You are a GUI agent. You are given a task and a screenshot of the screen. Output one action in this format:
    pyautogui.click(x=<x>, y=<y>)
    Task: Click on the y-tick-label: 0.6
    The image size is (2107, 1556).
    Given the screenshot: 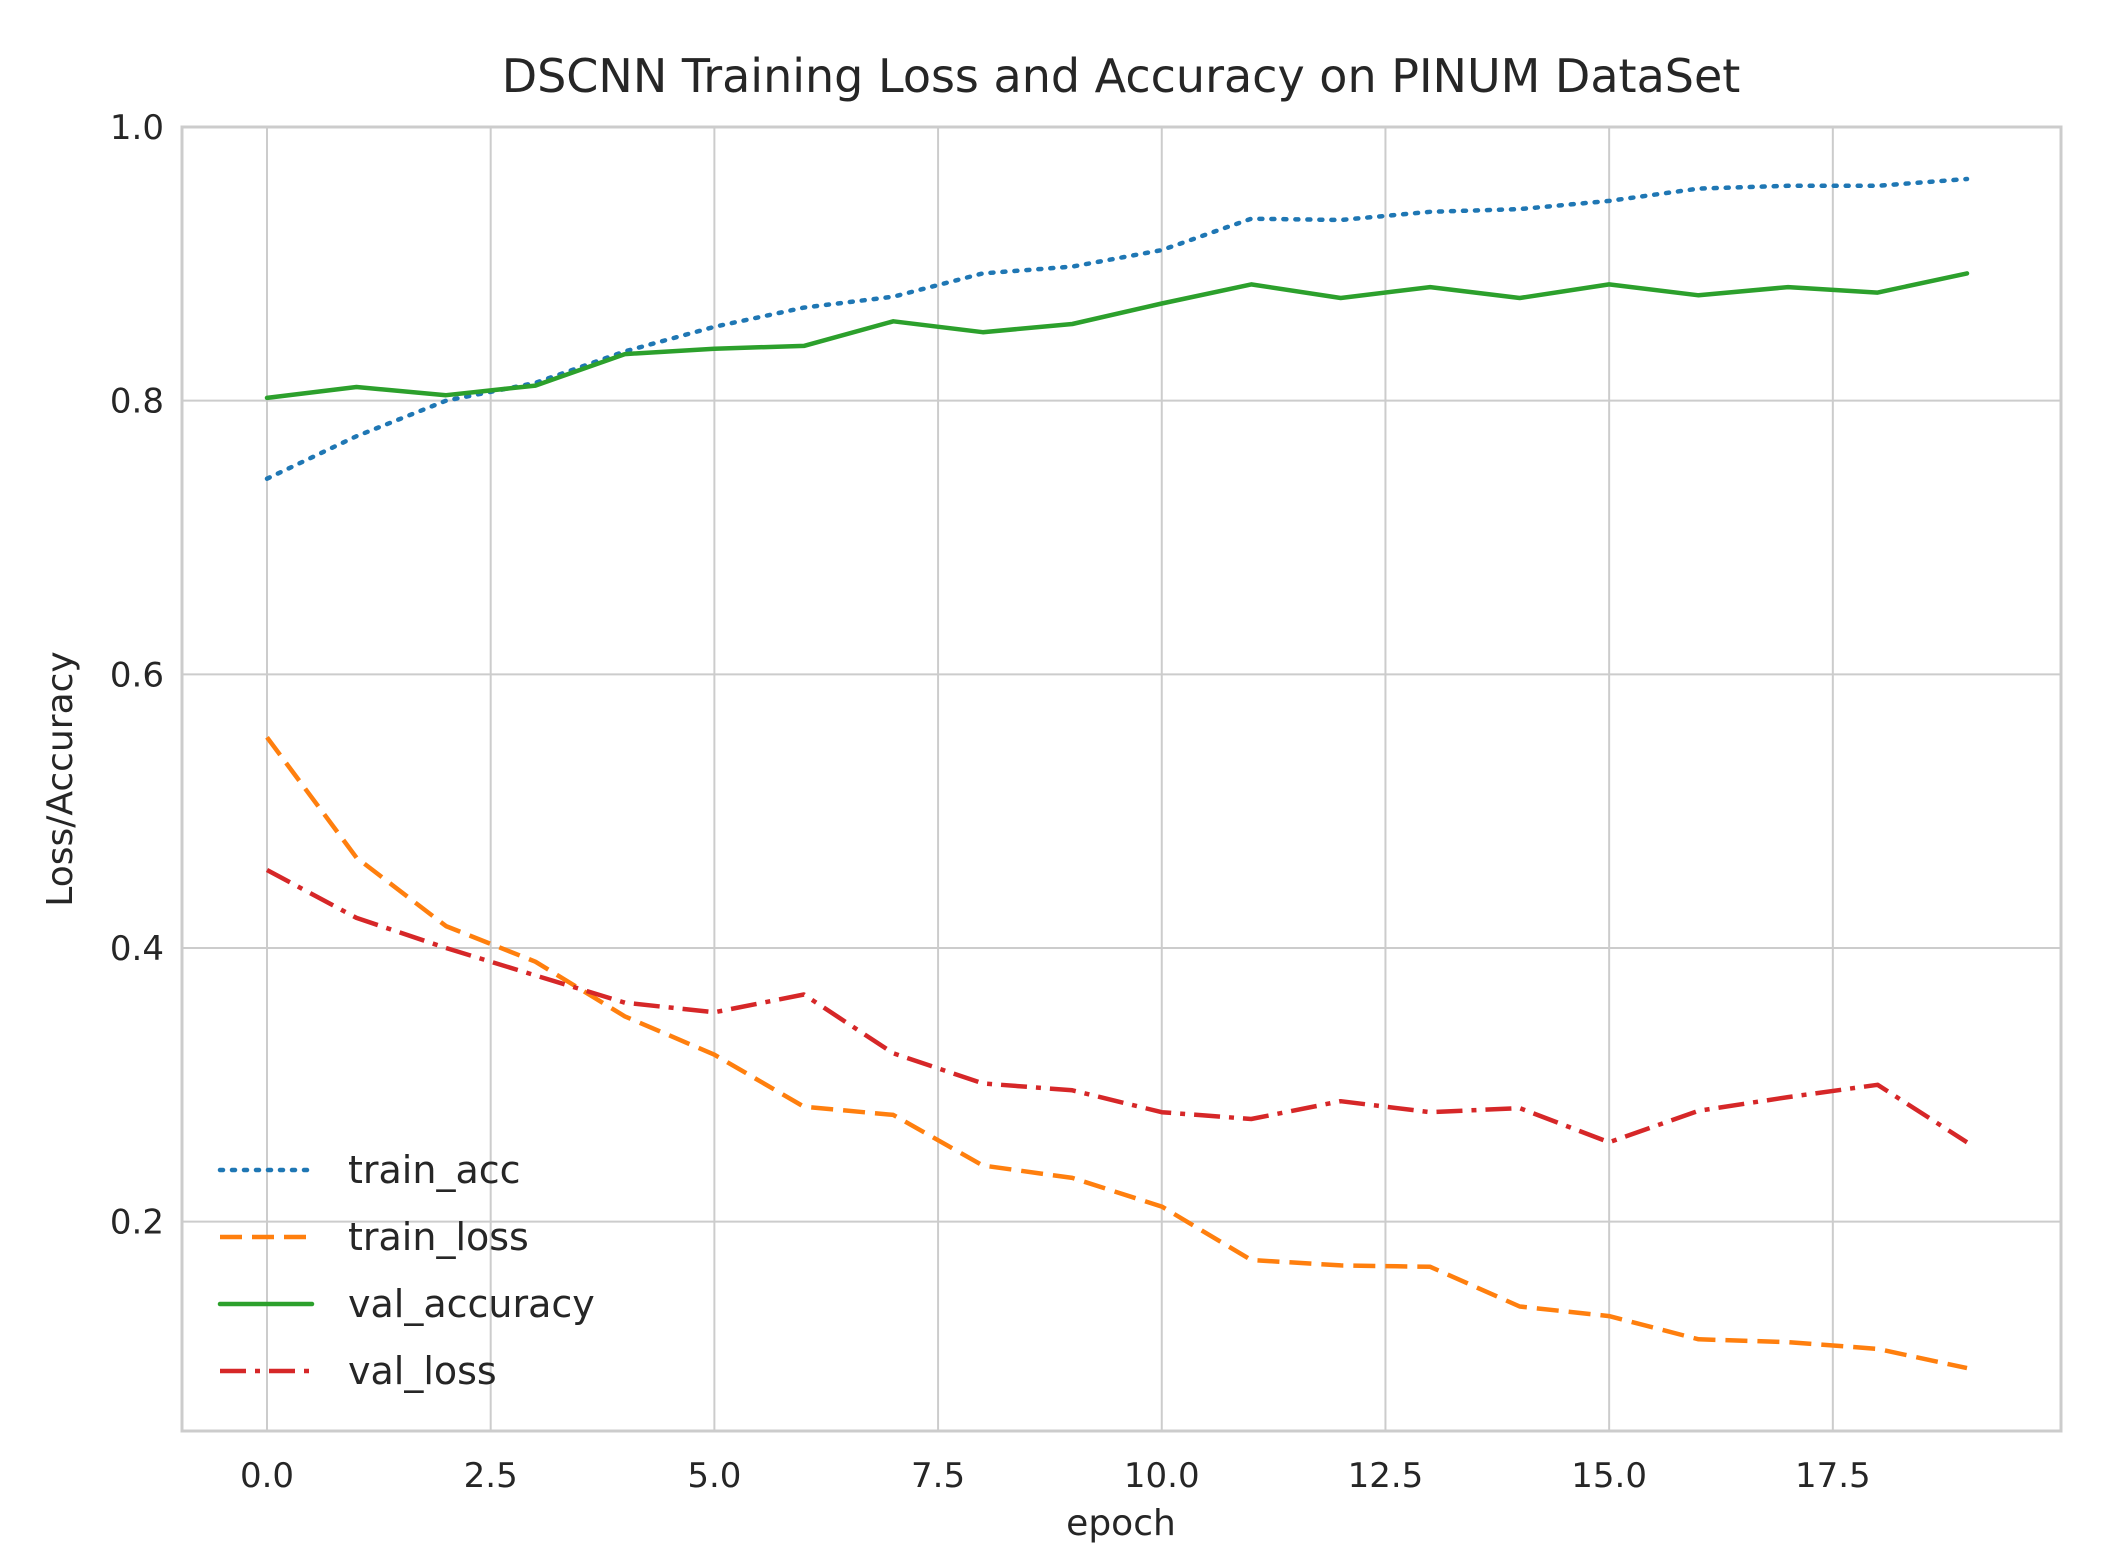 What is the action you would take?
    pyautogui.click(x=137, y=675)
    